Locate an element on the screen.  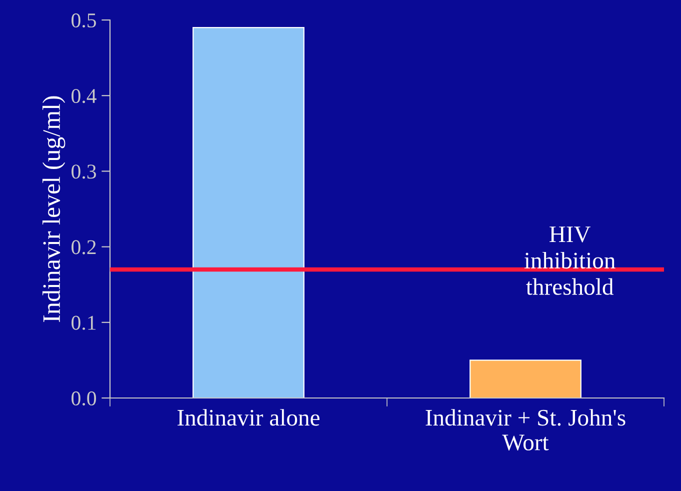
x-tick-label: Indinavir alone is located at coordinates (249, 417).